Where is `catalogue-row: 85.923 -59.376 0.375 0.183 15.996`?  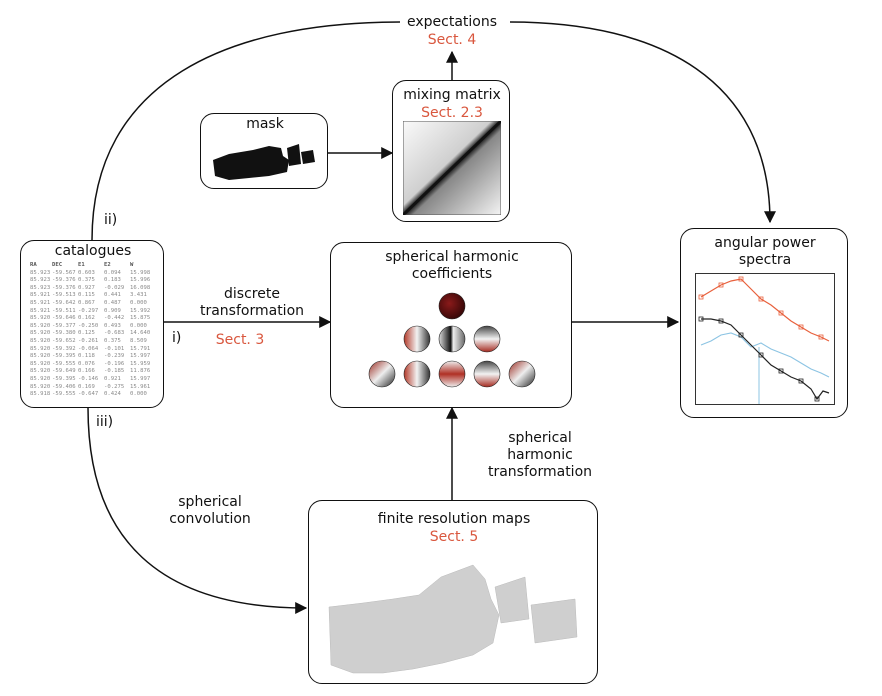
catalogue-row: 85.923 -59.376 0.375 0.183 15.996 is located at coordinates (93, 281).